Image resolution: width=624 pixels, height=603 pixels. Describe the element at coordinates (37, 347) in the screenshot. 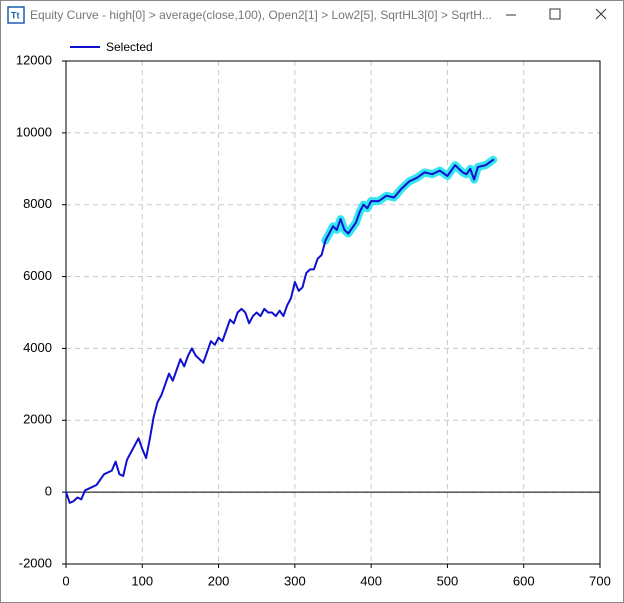

I see `y-tick-label: 4000` at that location.